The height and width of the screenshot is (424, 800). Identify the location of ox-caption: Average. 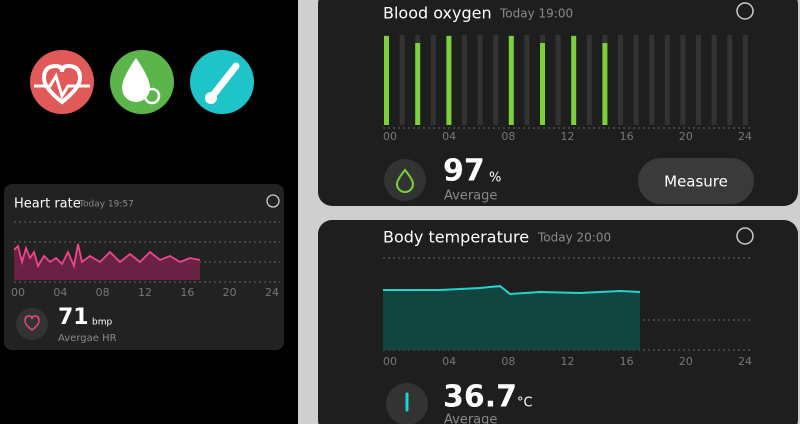
(470, 196).